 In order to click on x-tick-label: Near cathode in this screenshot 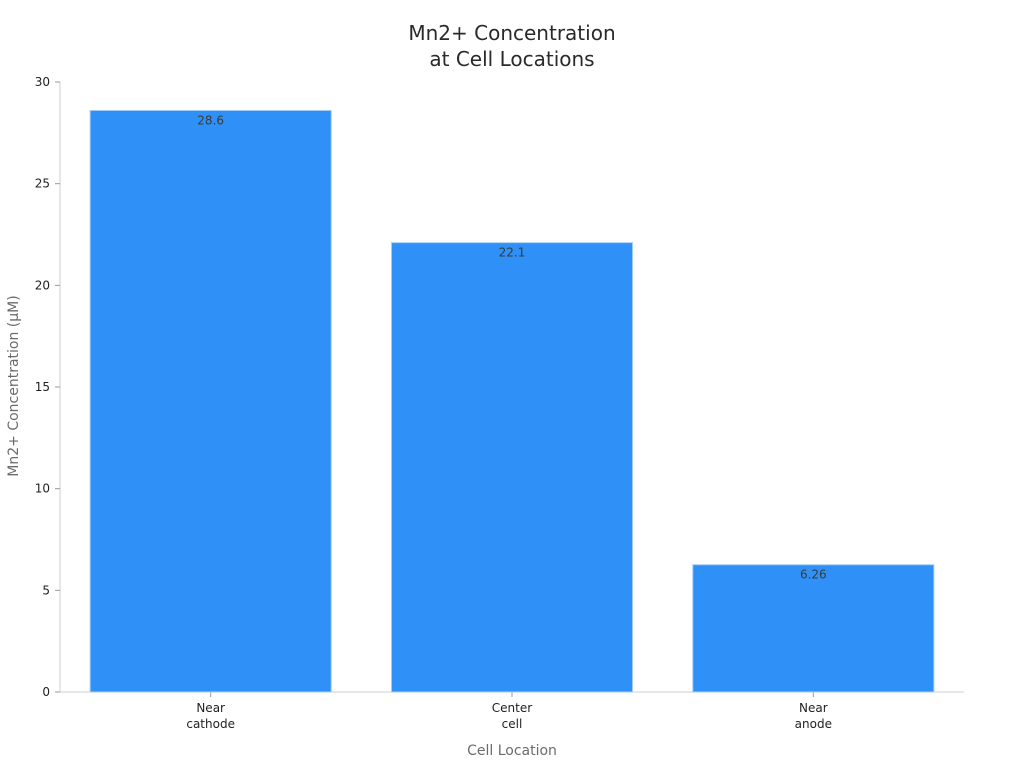, I will do `click(210, 716)`.